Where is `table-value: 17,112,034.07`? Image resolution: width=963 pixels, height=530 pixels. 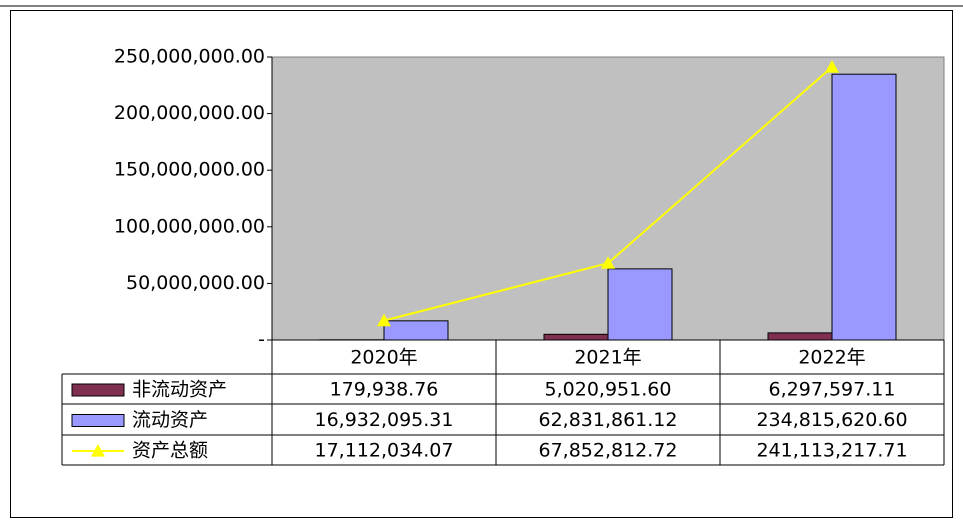 table-value: 17,112,034.07 is located at coordinates (383, 451).